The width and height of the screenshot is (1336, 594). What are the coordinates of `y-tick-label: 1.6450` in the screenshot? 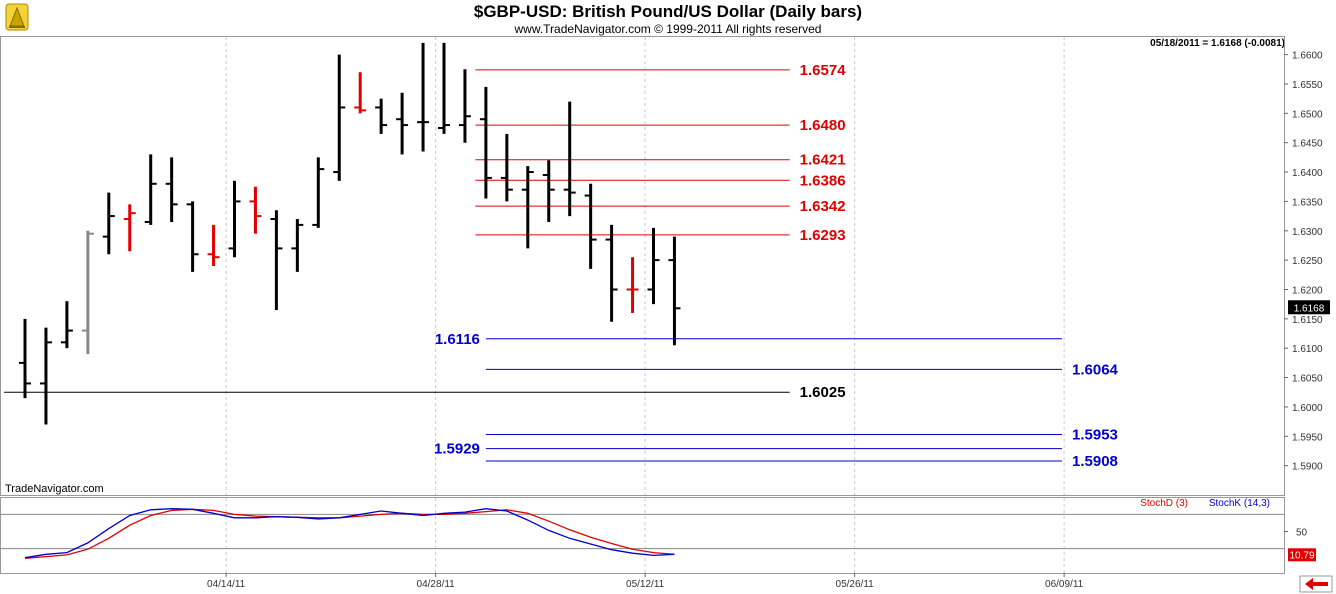 It's located at (1307, 144).